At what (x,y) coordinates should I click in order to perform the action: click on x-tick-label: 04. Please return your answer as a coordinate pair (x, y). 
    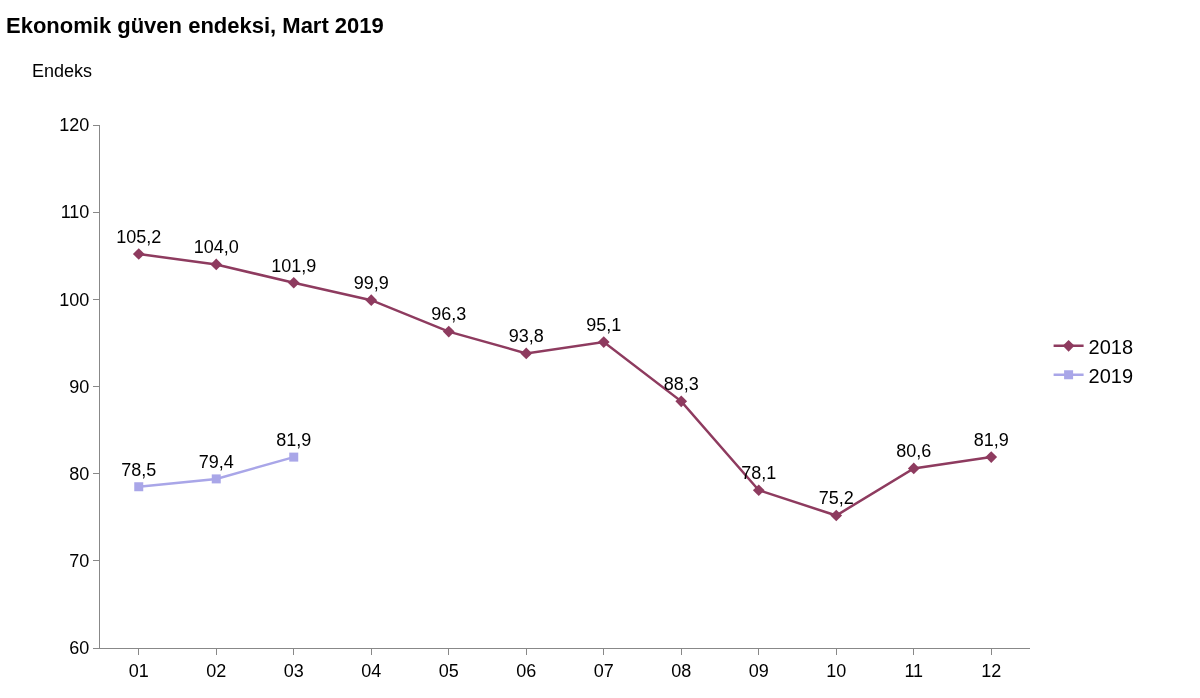
    Looking at the image, I should click on (371, 670).